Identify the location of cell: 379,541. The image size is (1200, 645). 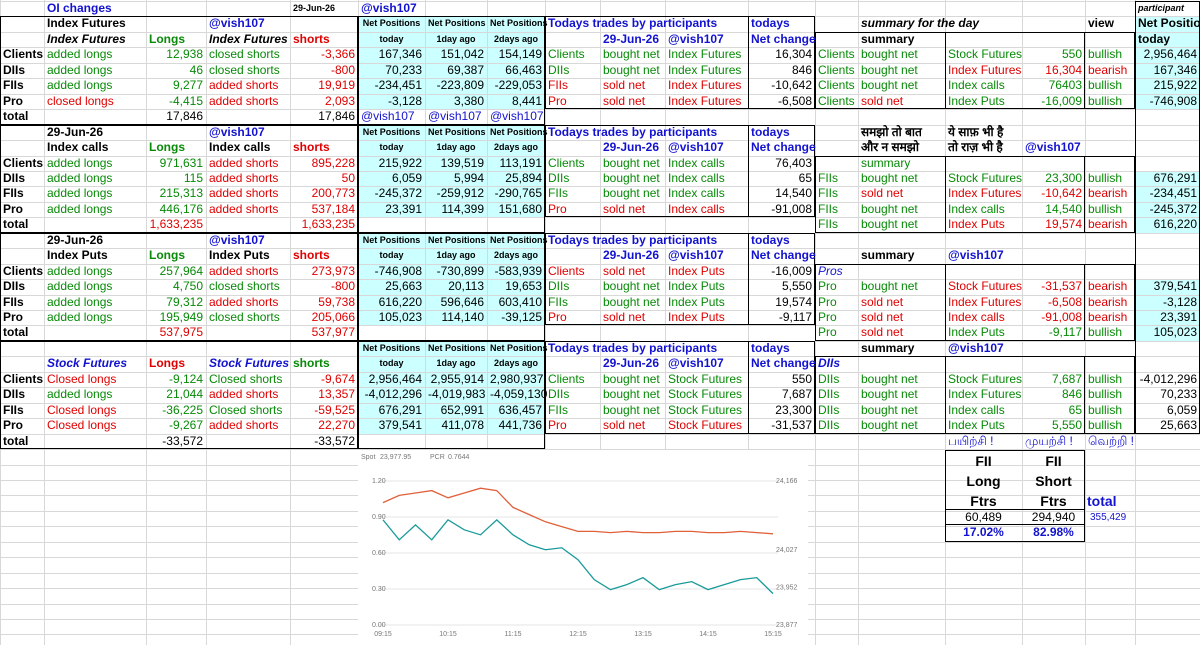
(400, 425).